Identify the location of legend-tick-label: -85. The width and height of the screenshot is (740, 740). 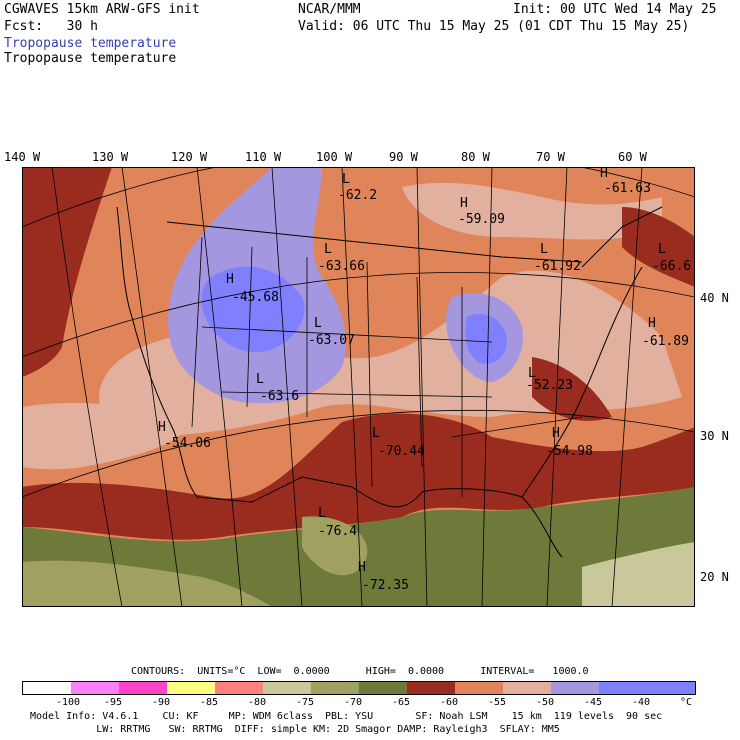
(209, 702).